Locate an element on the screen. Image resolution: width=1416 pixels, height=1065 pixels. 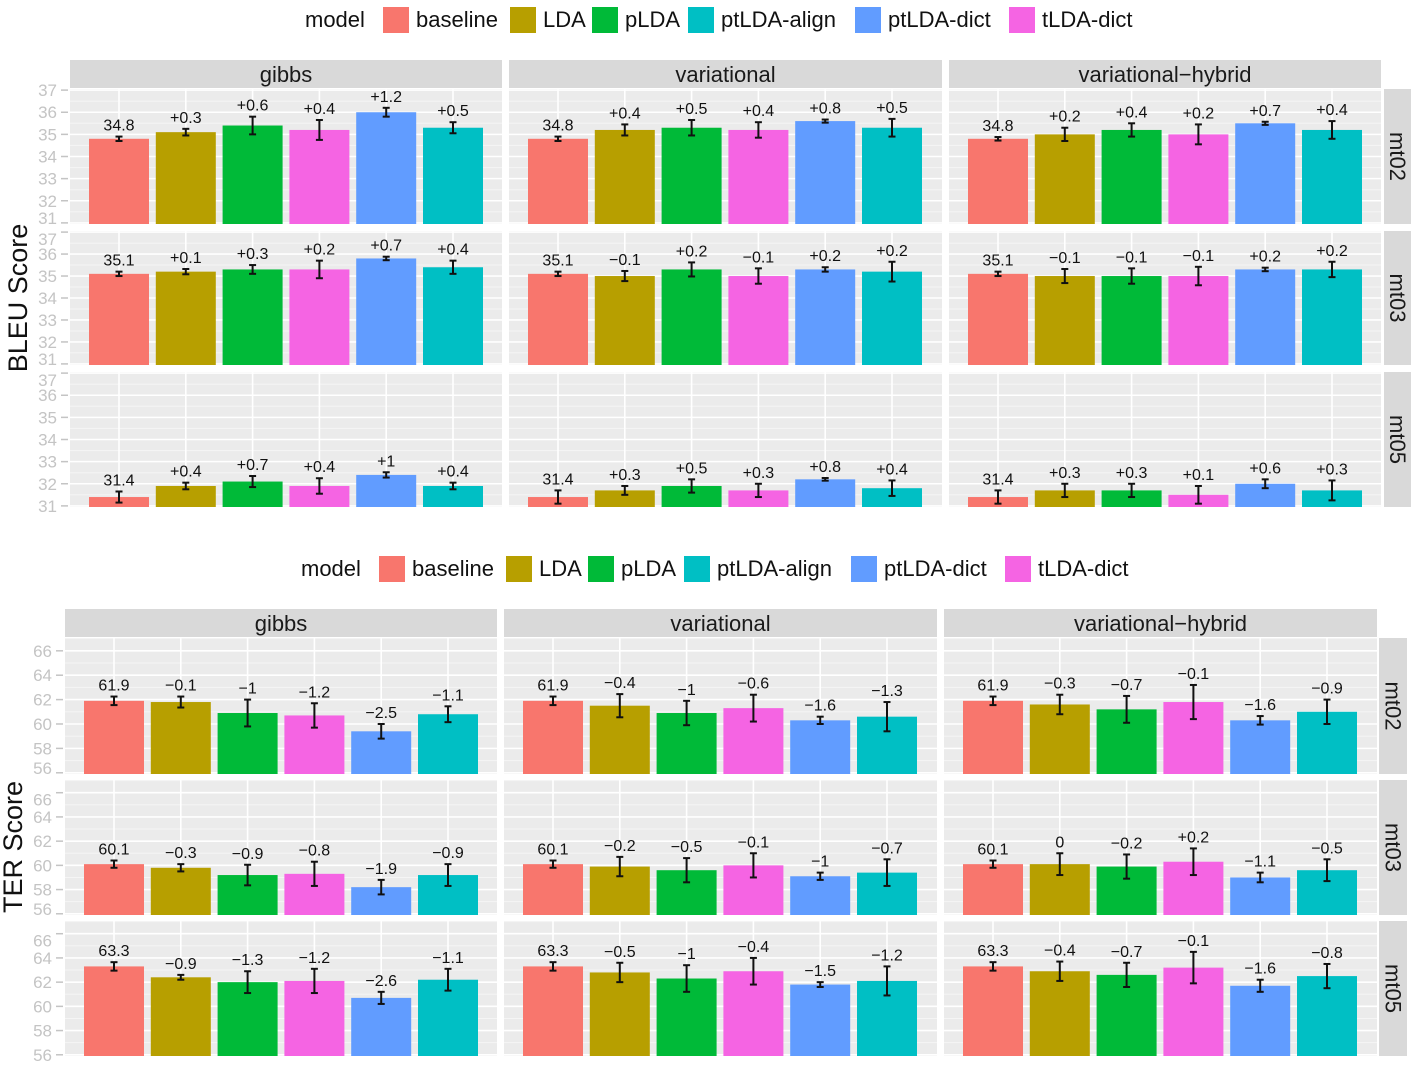
bars-variational-mt02: 61.9 −0.4 −1 −0.6 −1.6 −1.3 is located at coordinates (720, 724).